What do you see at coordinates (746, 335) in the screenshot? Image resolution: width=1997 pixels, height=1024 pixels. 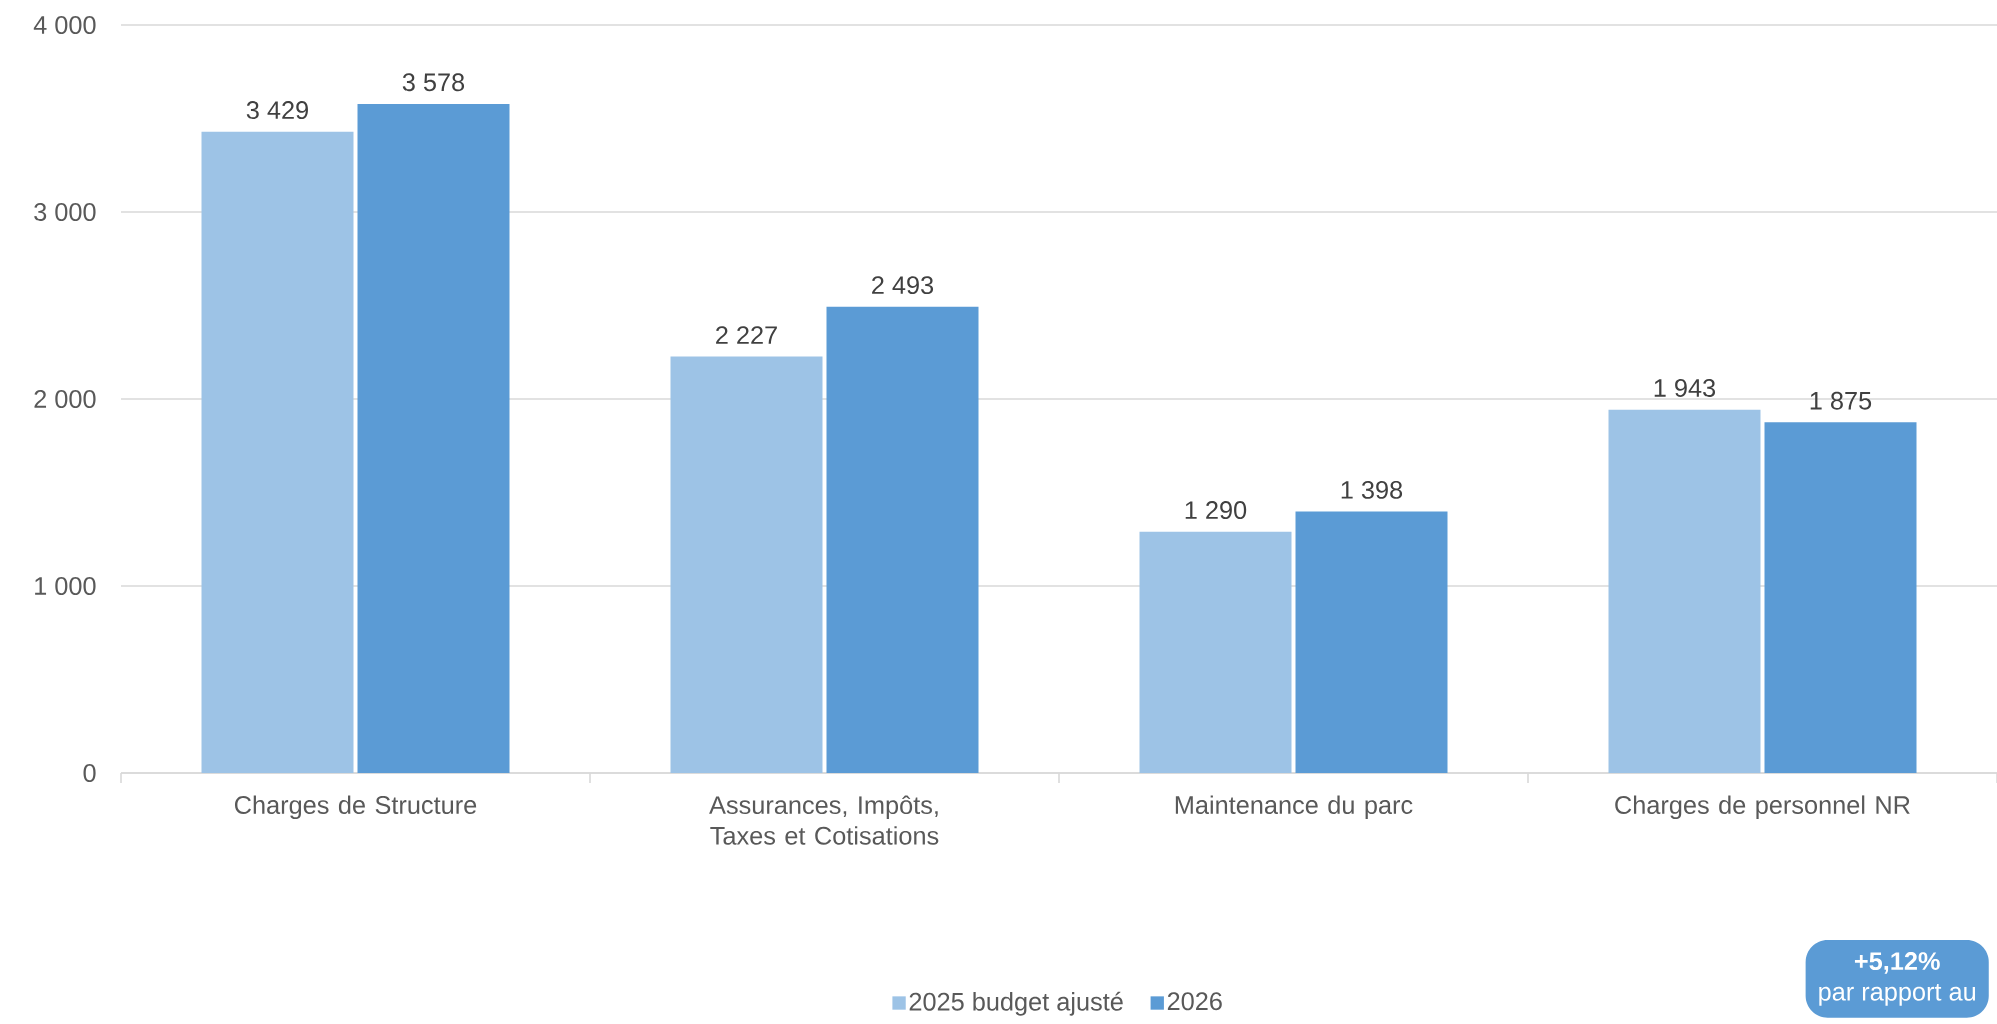 I see `data-label: 2 227` at bounding box center [746, 335].